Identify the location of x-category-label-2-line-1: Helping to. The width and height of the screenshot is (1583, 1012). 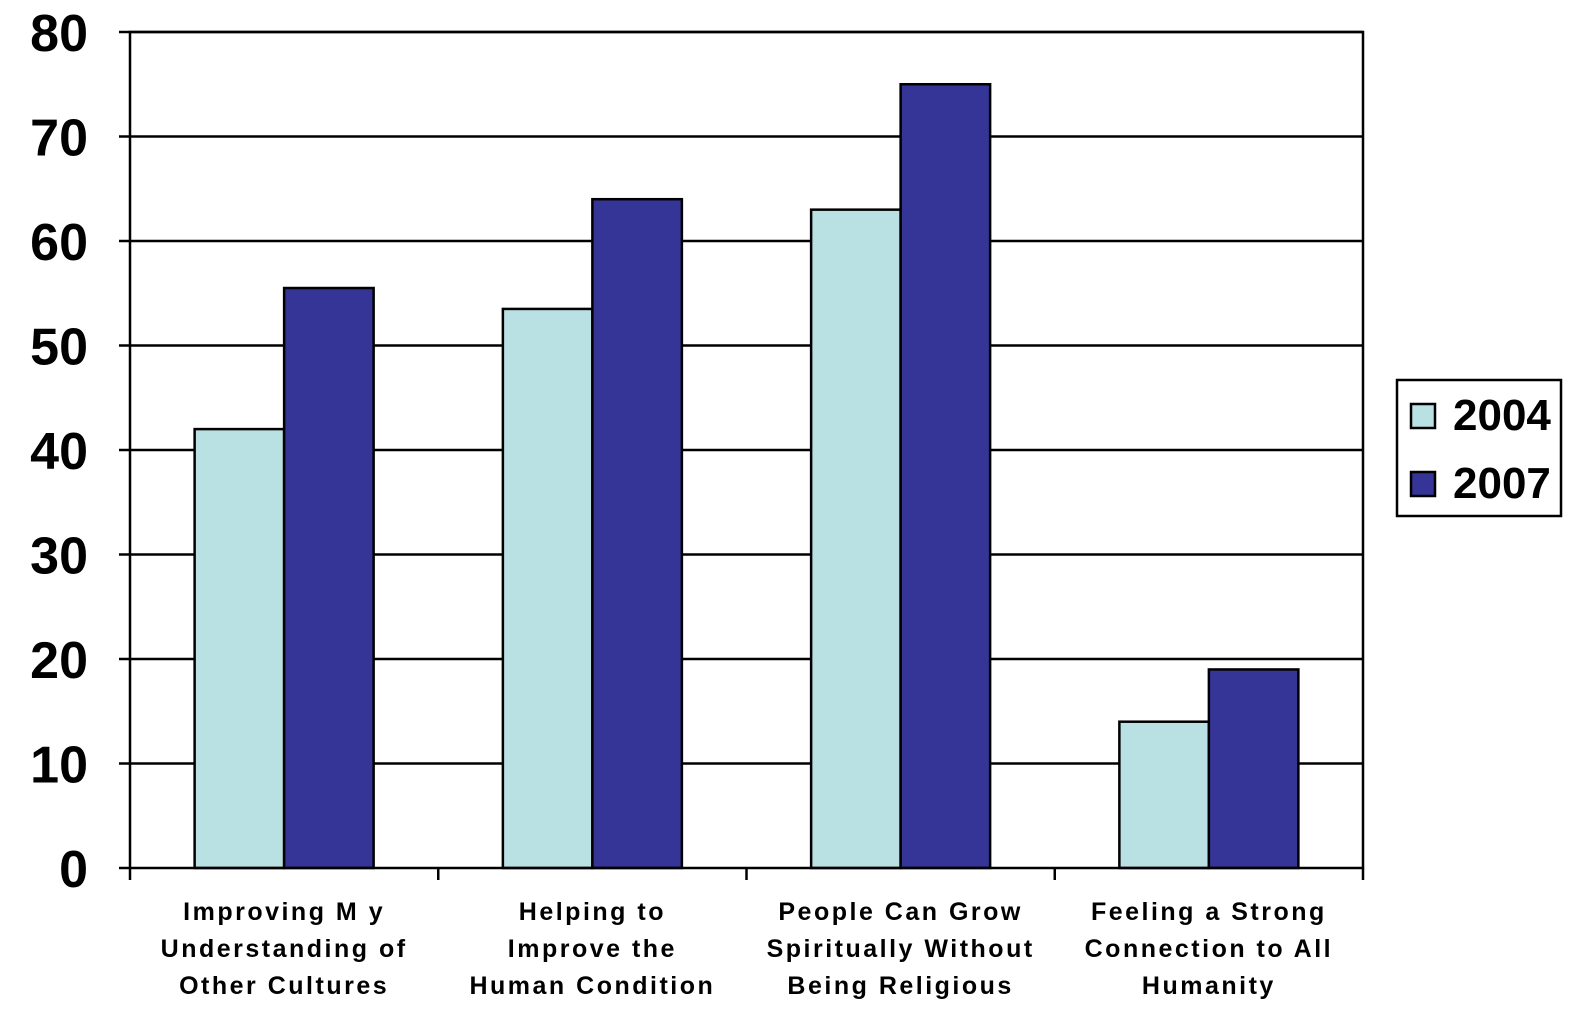
(592, 912).